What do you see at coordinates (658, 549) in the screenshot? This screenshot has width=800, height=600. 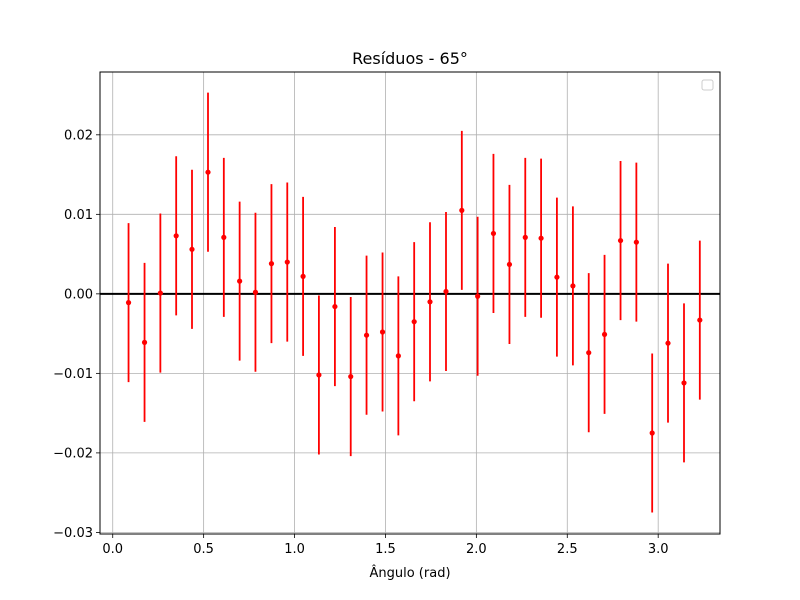 I see `x-tick-label: 3.0` at bounding box center [658, 549].